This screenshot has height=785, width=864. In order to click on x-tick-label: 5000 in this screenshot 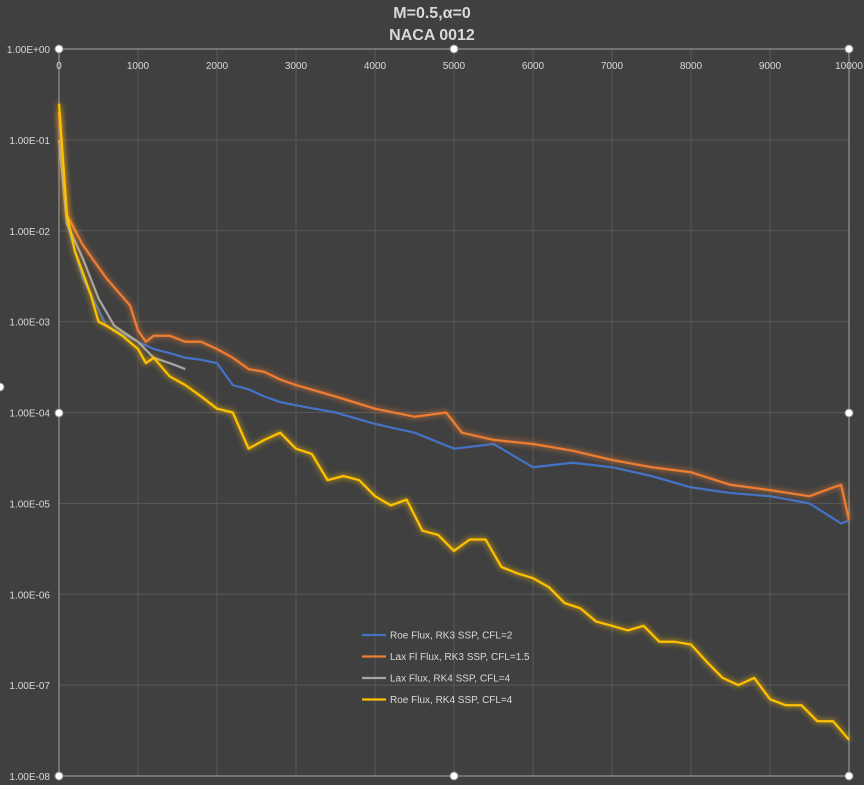, I will do `click(454, 66)`.